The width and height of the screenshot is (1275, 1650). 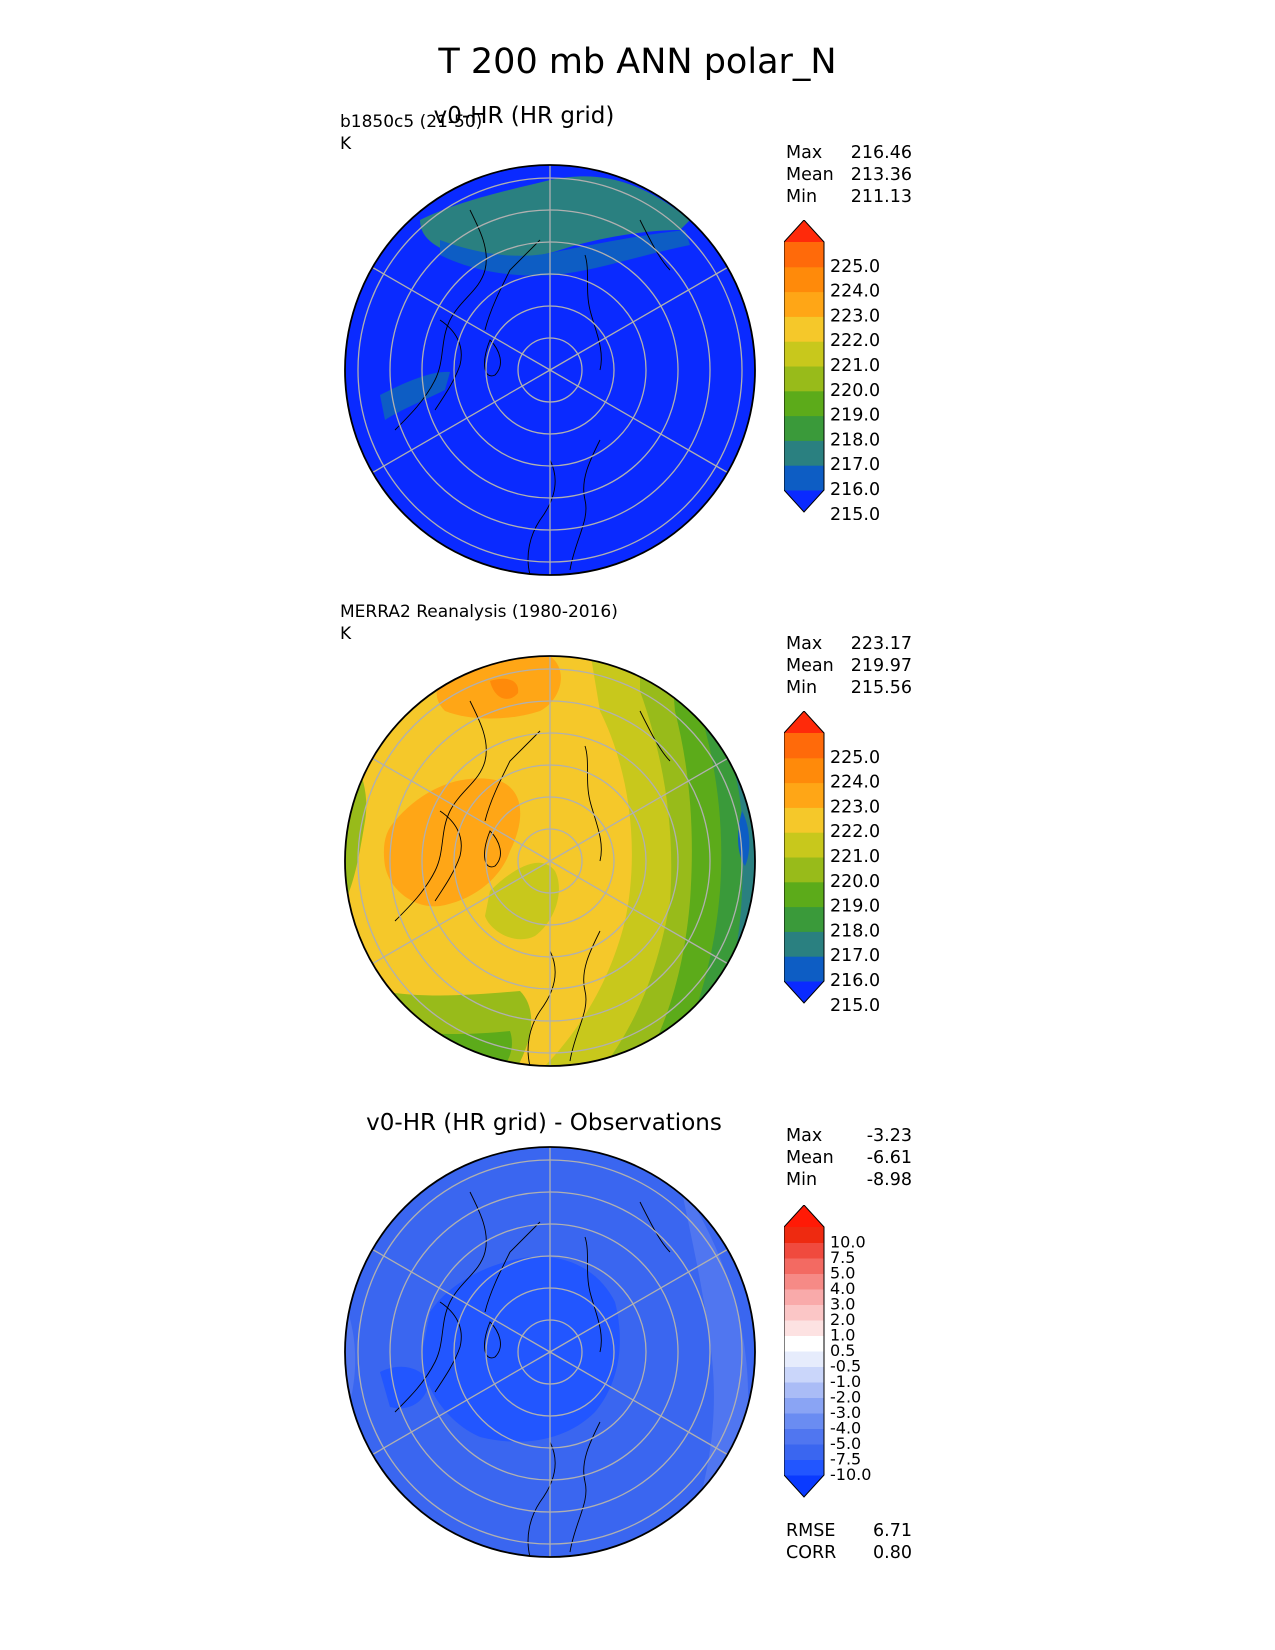 I want to click on panel2-units: K, so click(x=346, y=634).